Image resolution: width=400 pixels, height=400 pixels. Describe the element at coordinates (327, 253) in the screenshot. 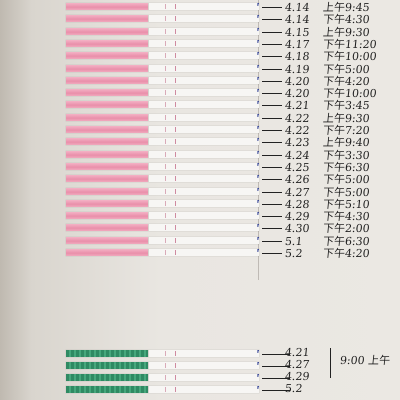

I see `handwritten-note: 5.2 下午4:20` at that location.